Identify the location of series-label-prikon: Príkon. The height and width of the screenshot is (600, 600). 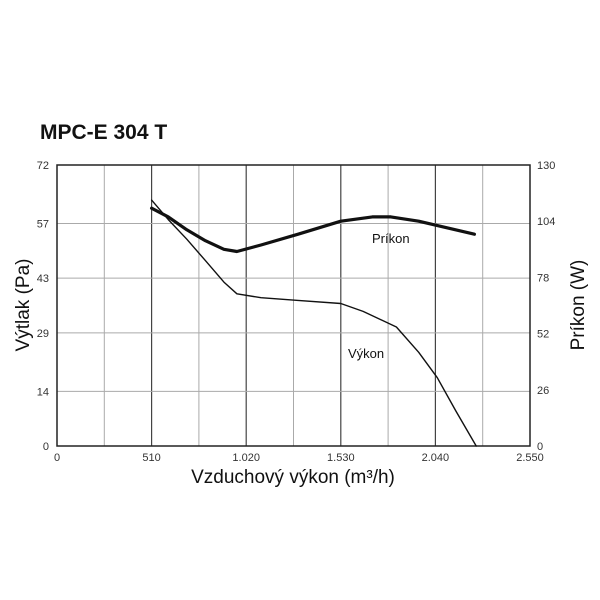
(391, 238).